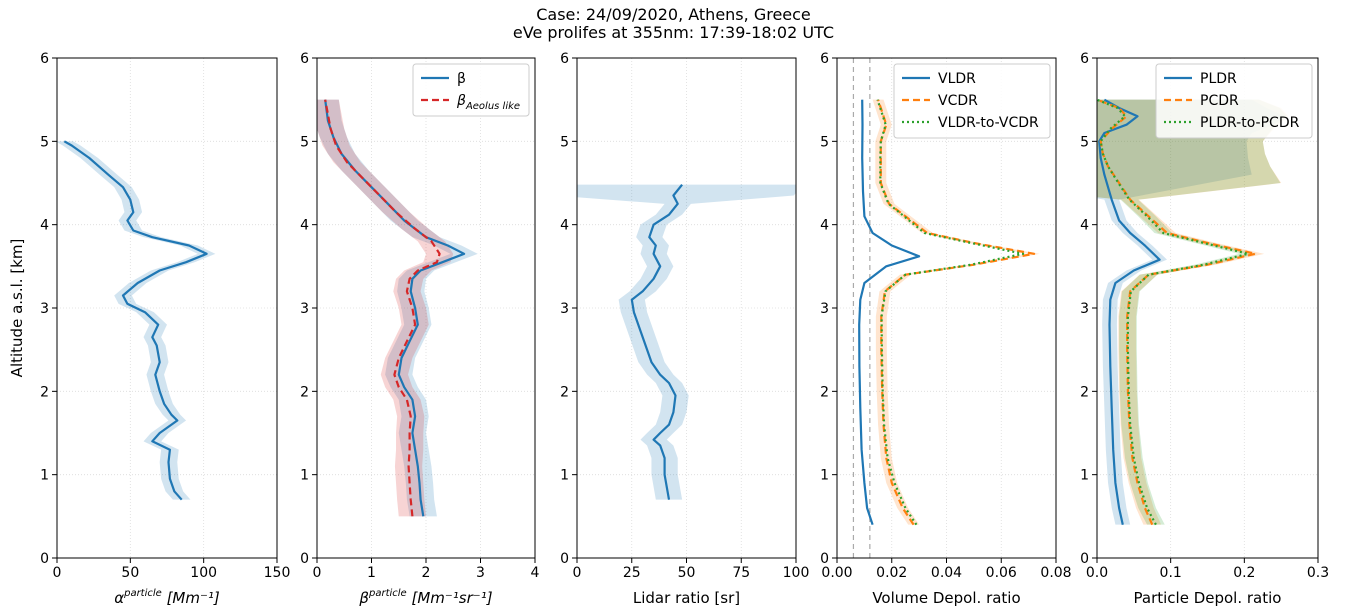 This screenshot has width=1347, height=613. What do you see at coordinates (1001, 573) in the screenshot?
I see `x-tick-label: 0.06` at bounding box center [1001, 573].